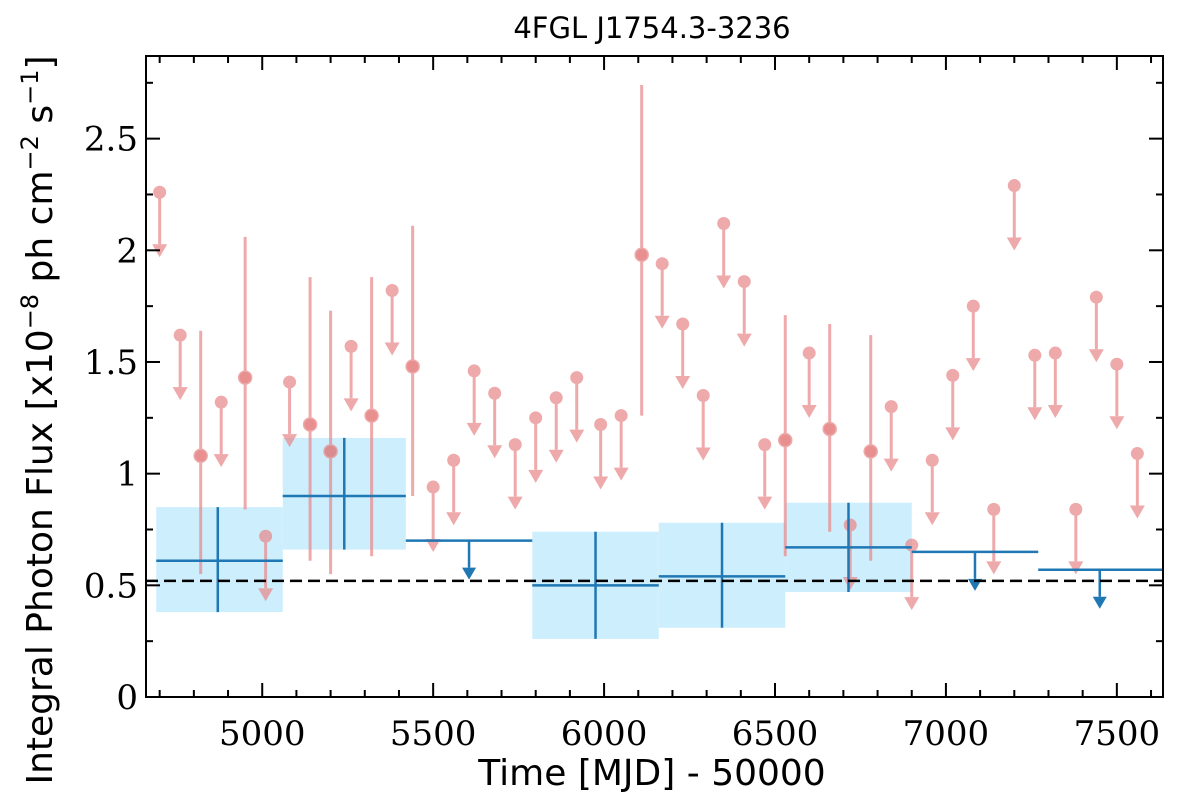  I want to click on y-axis-title: Integral Photon Flux [x10−8 ph cm−2 s−1], so click(38, 419).